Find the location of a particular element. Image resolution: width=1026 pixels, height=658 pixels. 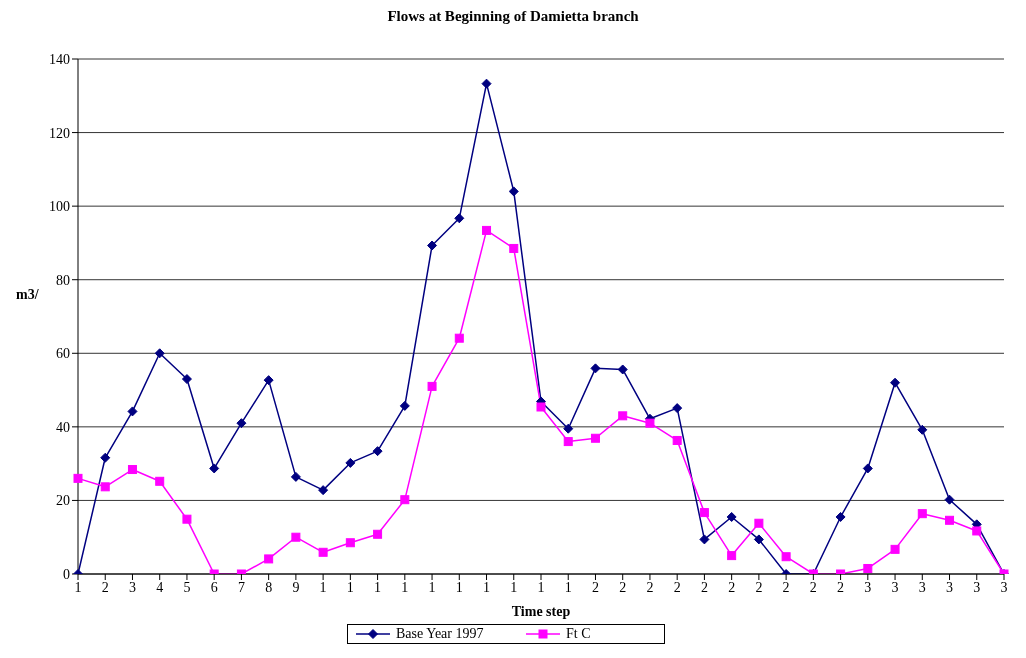

y-tick-label: 40 is located at coordinates (63, 427).